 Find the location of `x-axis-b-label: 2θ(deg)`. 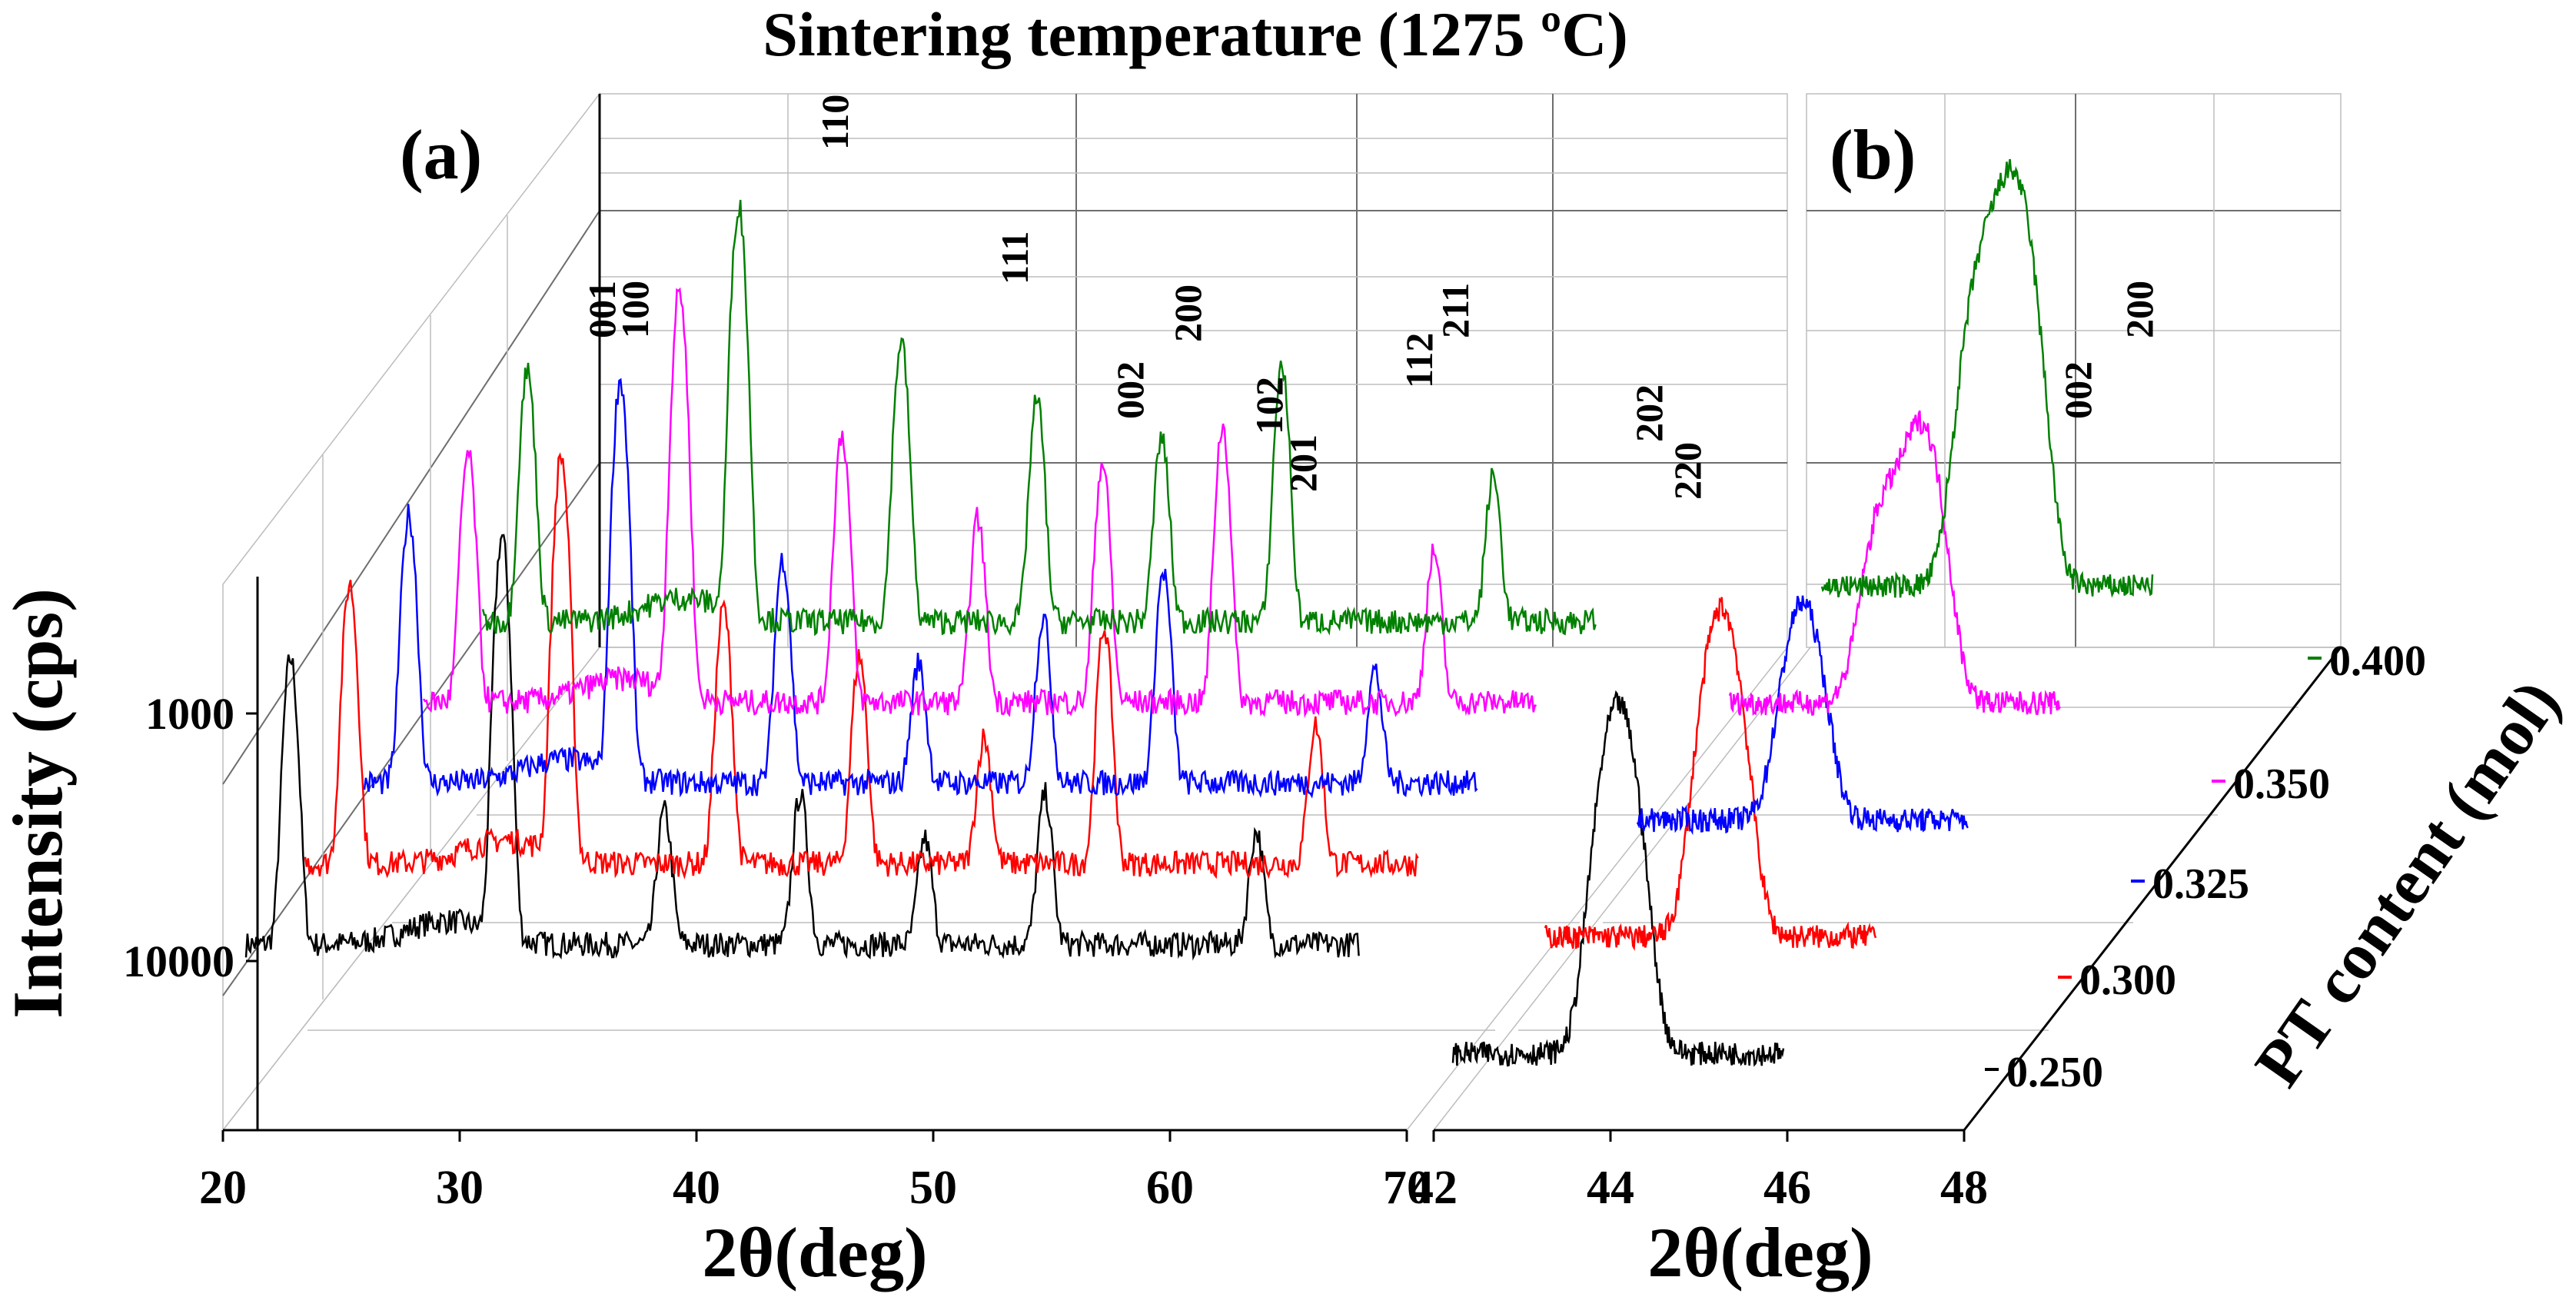

x-axis-b-label: 2θ(deg) is located at coordinates (1760, 1252).